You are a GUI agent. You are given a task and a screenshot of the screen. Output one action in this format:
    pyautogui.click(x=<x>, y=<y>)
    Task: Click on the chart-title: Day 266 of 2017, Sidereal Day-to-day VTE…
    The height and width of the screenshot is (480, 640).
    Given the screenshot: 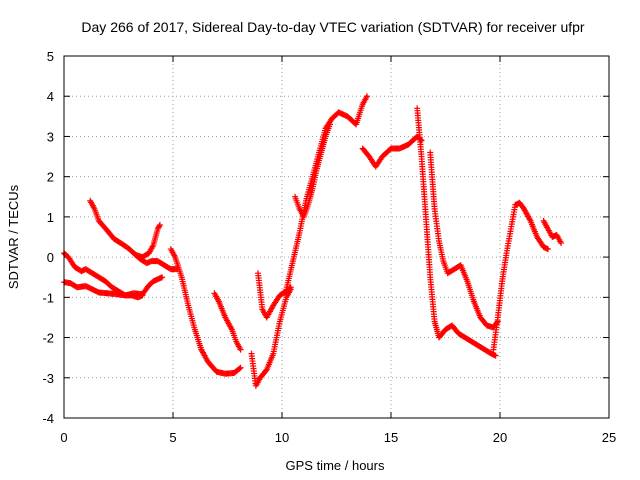 What is the action you would take?
    pyautogui.click(x=333, y=27)
    